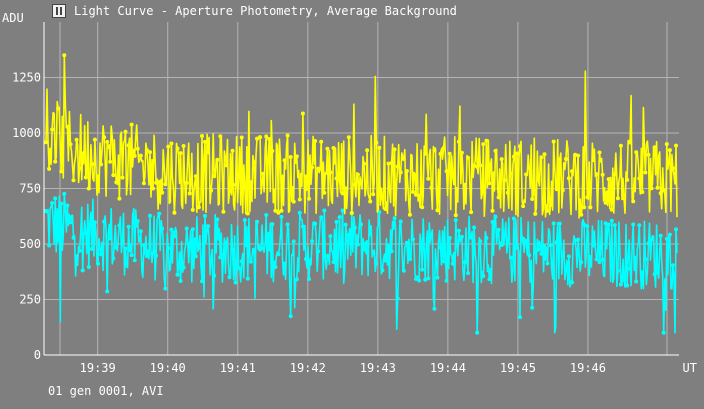 Image resolution: width=704 pixels, height=409 pixels. I want to click on x-tick-label-19:40: 19:40, so click(168, 368).